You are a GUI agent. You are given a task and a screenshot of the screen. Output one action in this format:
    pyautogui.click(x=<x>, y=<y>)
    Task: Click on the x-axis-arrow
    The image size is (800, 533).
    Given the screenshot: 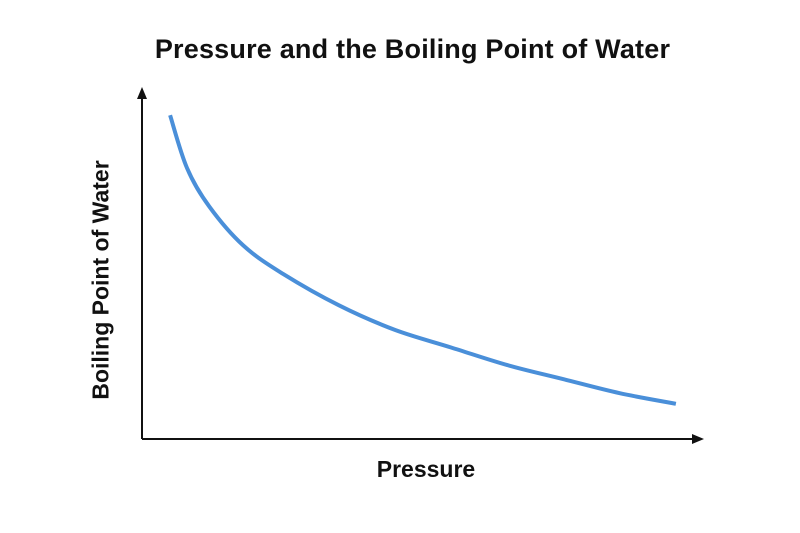 What is the action you would take?
    pyautogui.click(x=698, y=439)
    